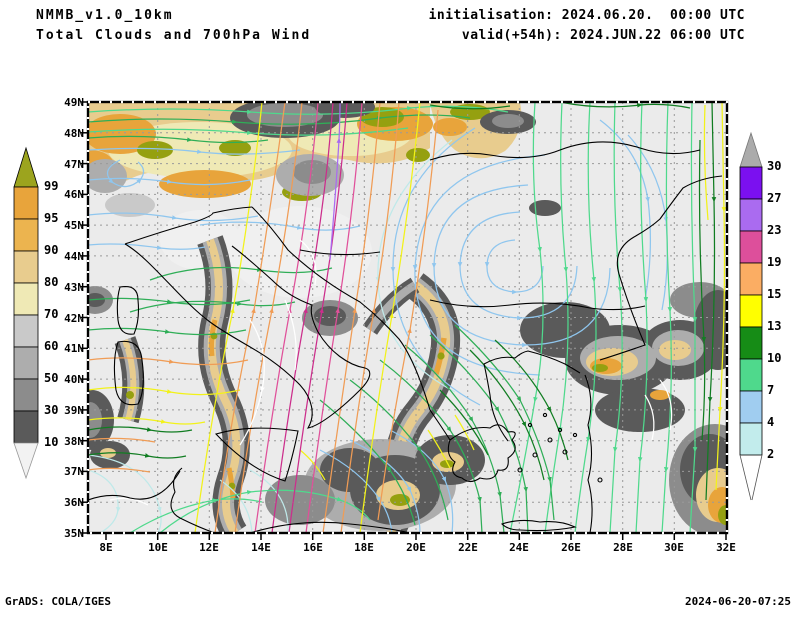 The height and width of the screenshot is (618, 800). What do you see at coordinates (74, 287) in the screenshot?
I see `lat-label: 43N` at bounding box center [74, 287].